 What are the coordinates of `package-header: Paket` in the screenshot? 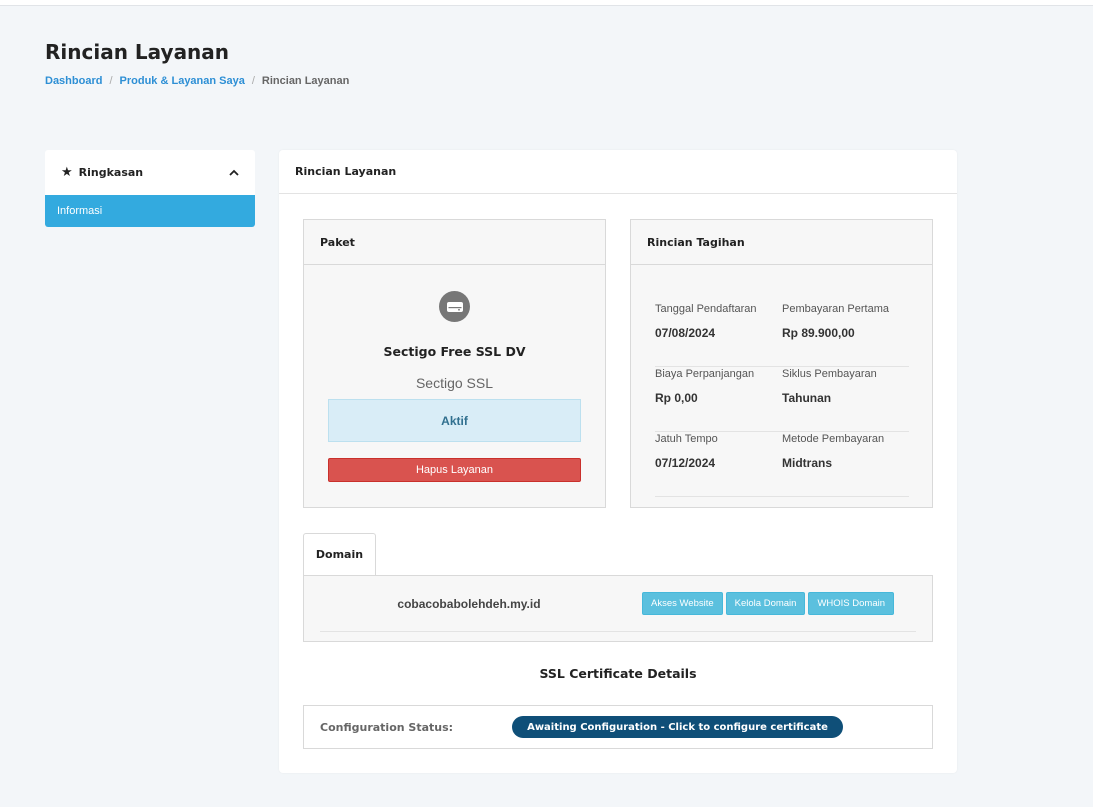 It's located at (454, 242).